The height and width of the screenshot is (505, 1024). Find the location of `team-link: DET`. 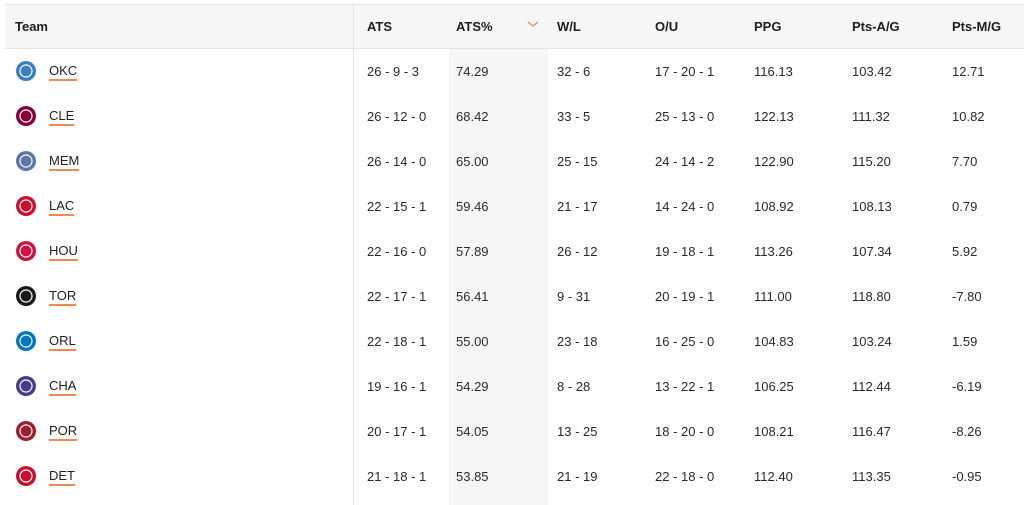

team-link: DET is located at coordinates (62, 476).